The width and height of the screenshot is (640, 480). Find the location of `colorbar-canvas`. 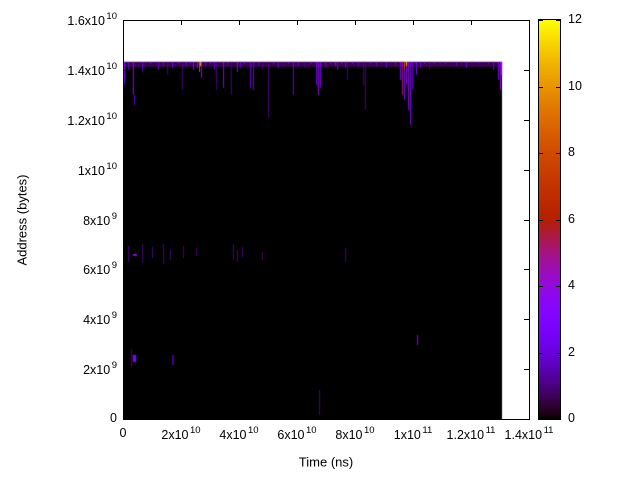

colorbar-canvas is located at coordinates (549, 219).